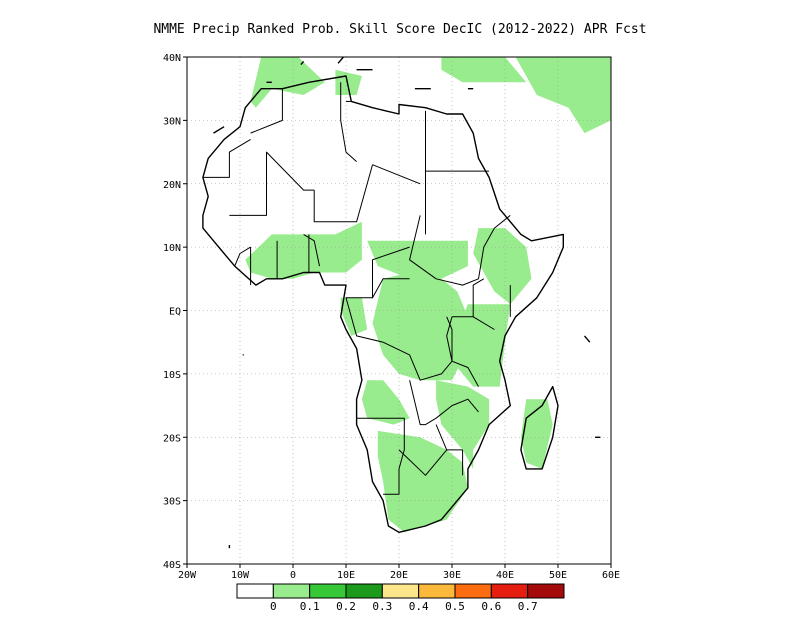 The image size is (800, 618). I want to click on colorbar-label: 0.4, so click(419, 606).